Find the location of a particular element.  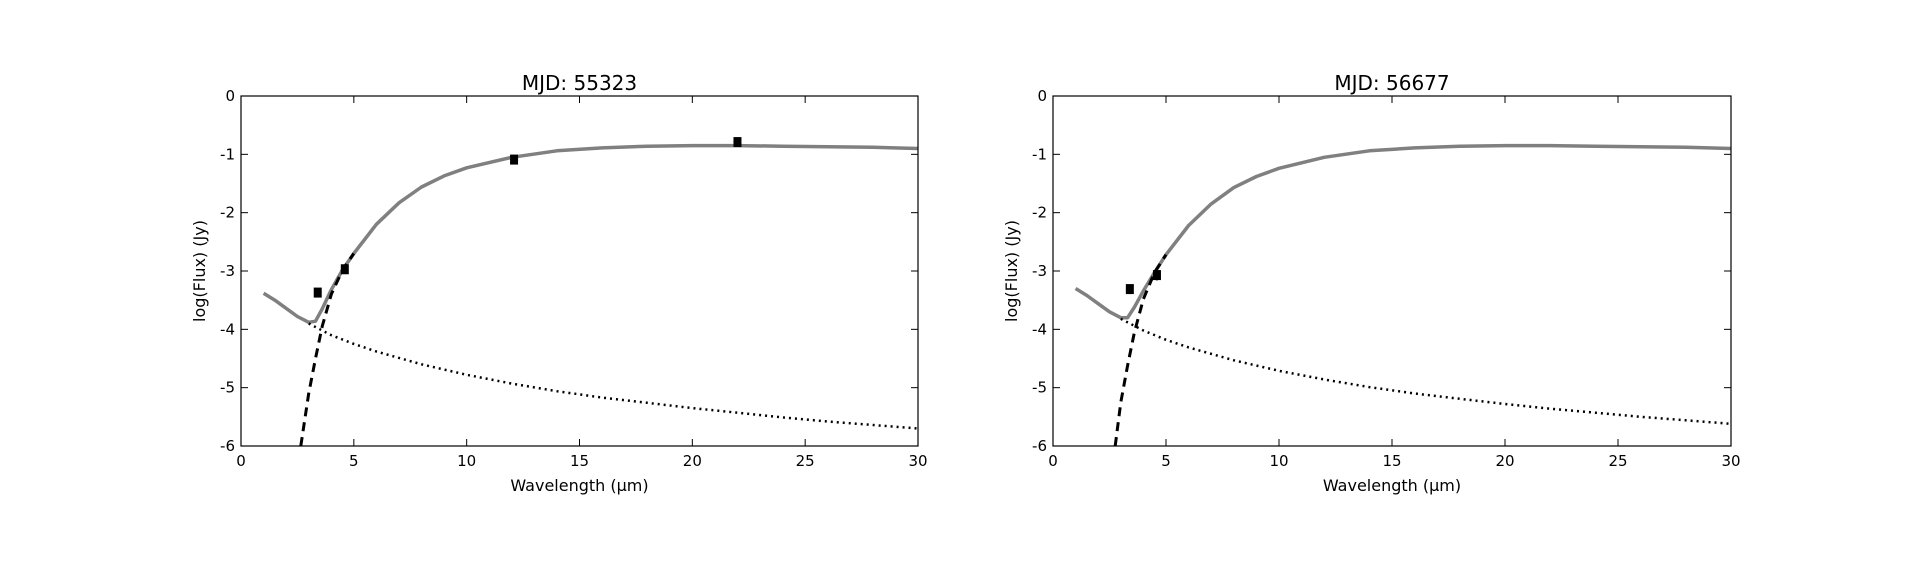

chart-title: MJD: 55323 is located at coordinates (579, 83).